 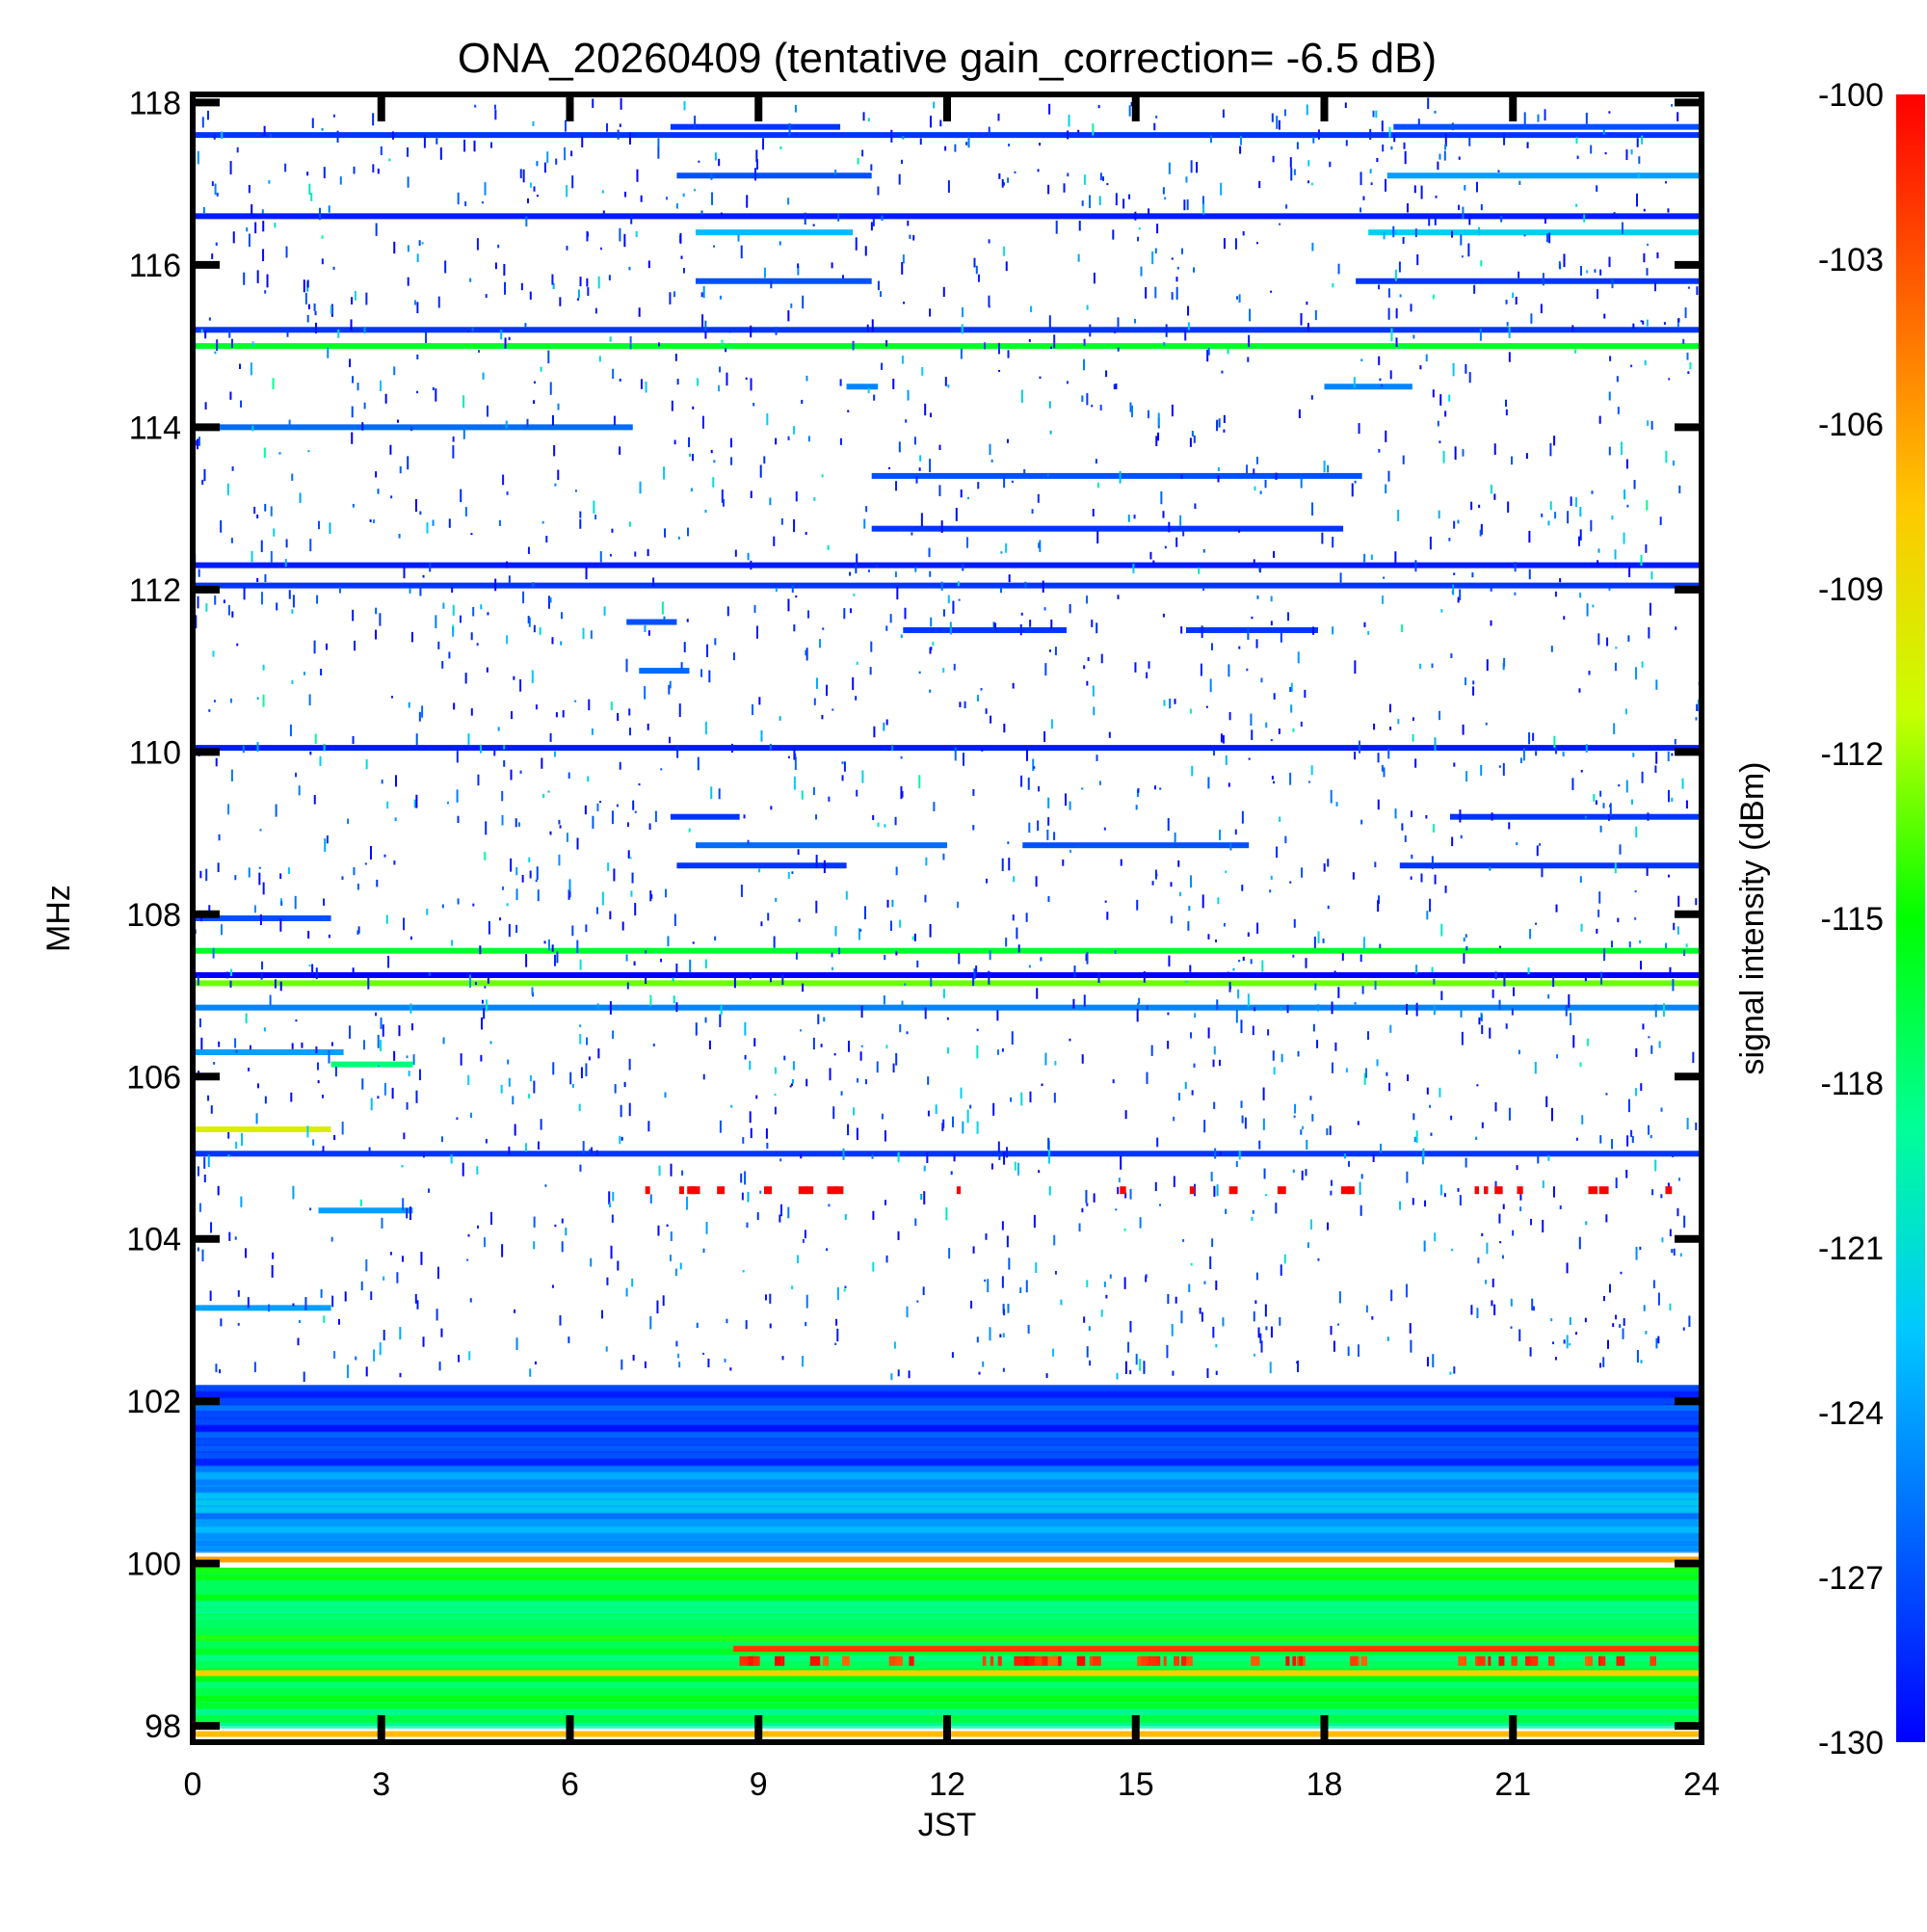 I want to click on signal-band, so click(x=948, y=346).